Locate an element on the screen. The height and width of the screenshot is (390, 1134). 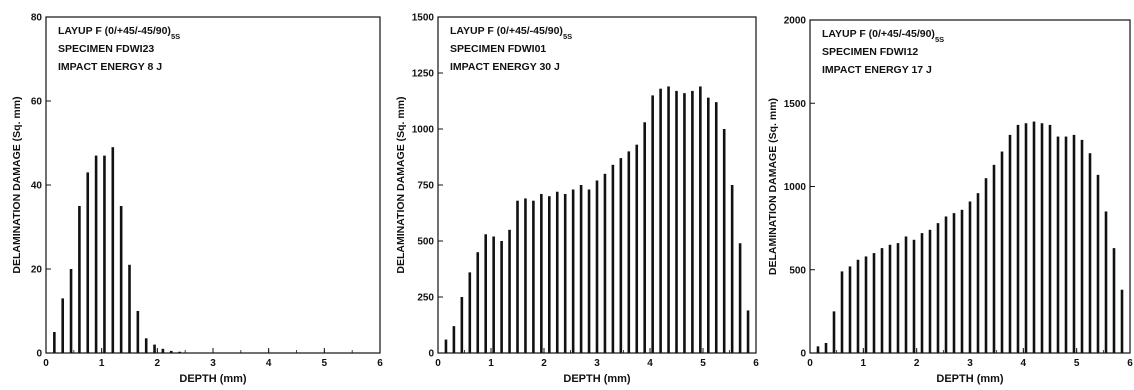
y-tick-label: 0 is located at coordinates (39, 354).